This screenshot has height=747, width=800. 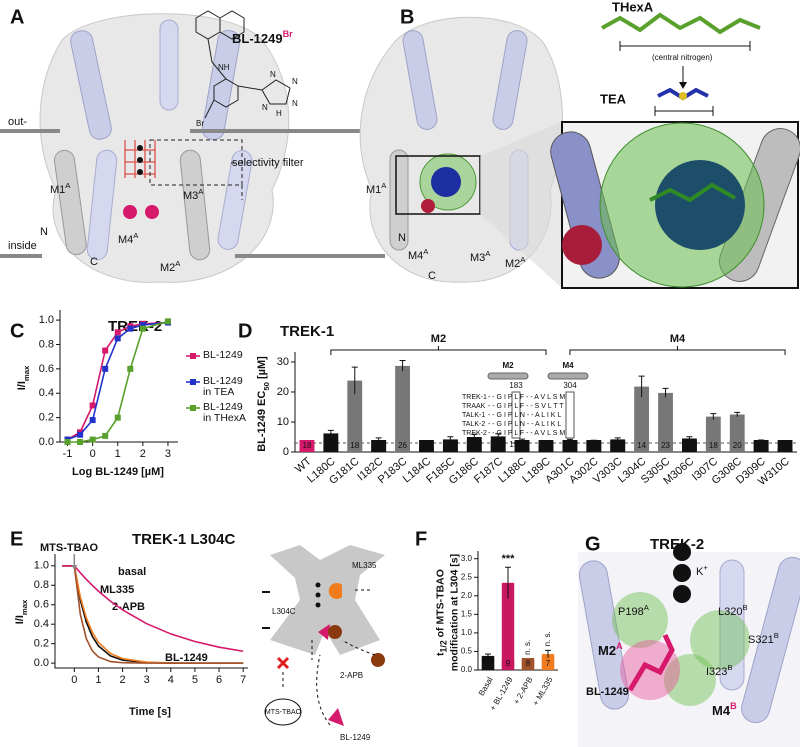 What do you see at coordinates (467, 669) in the screenshot?
I see `y-tick-label: 0.0` at bounding box center [467, 669].